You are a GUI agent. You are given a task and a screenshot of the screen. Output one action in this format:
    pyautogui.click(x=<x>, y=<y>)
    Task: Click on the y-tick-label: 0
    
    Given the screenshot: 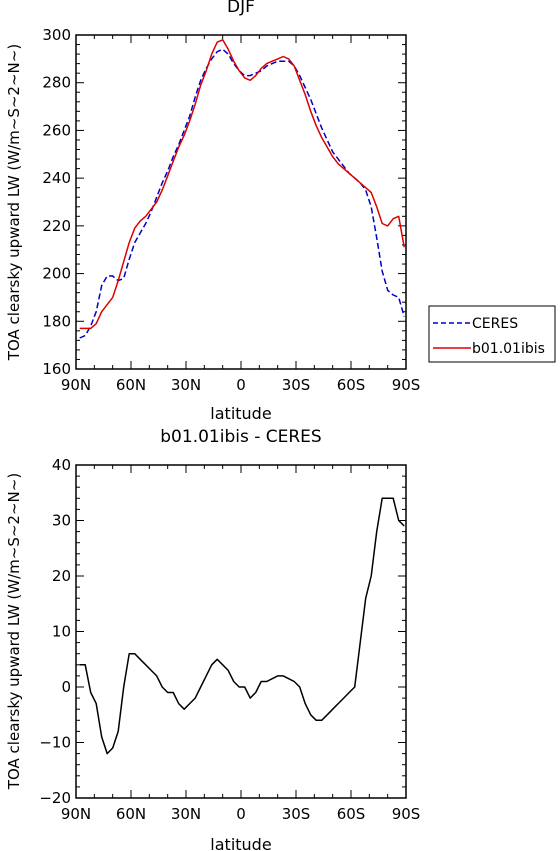 What is the action you would take?
    pyautogui.click(x=66, y=687)
    